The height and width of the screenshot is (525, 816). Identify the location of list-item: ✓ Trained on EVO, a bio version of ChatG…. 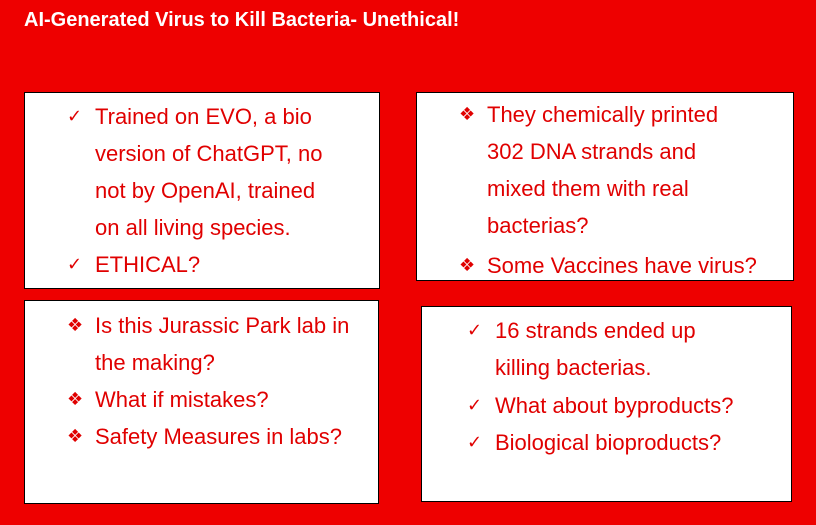
(194, 172).